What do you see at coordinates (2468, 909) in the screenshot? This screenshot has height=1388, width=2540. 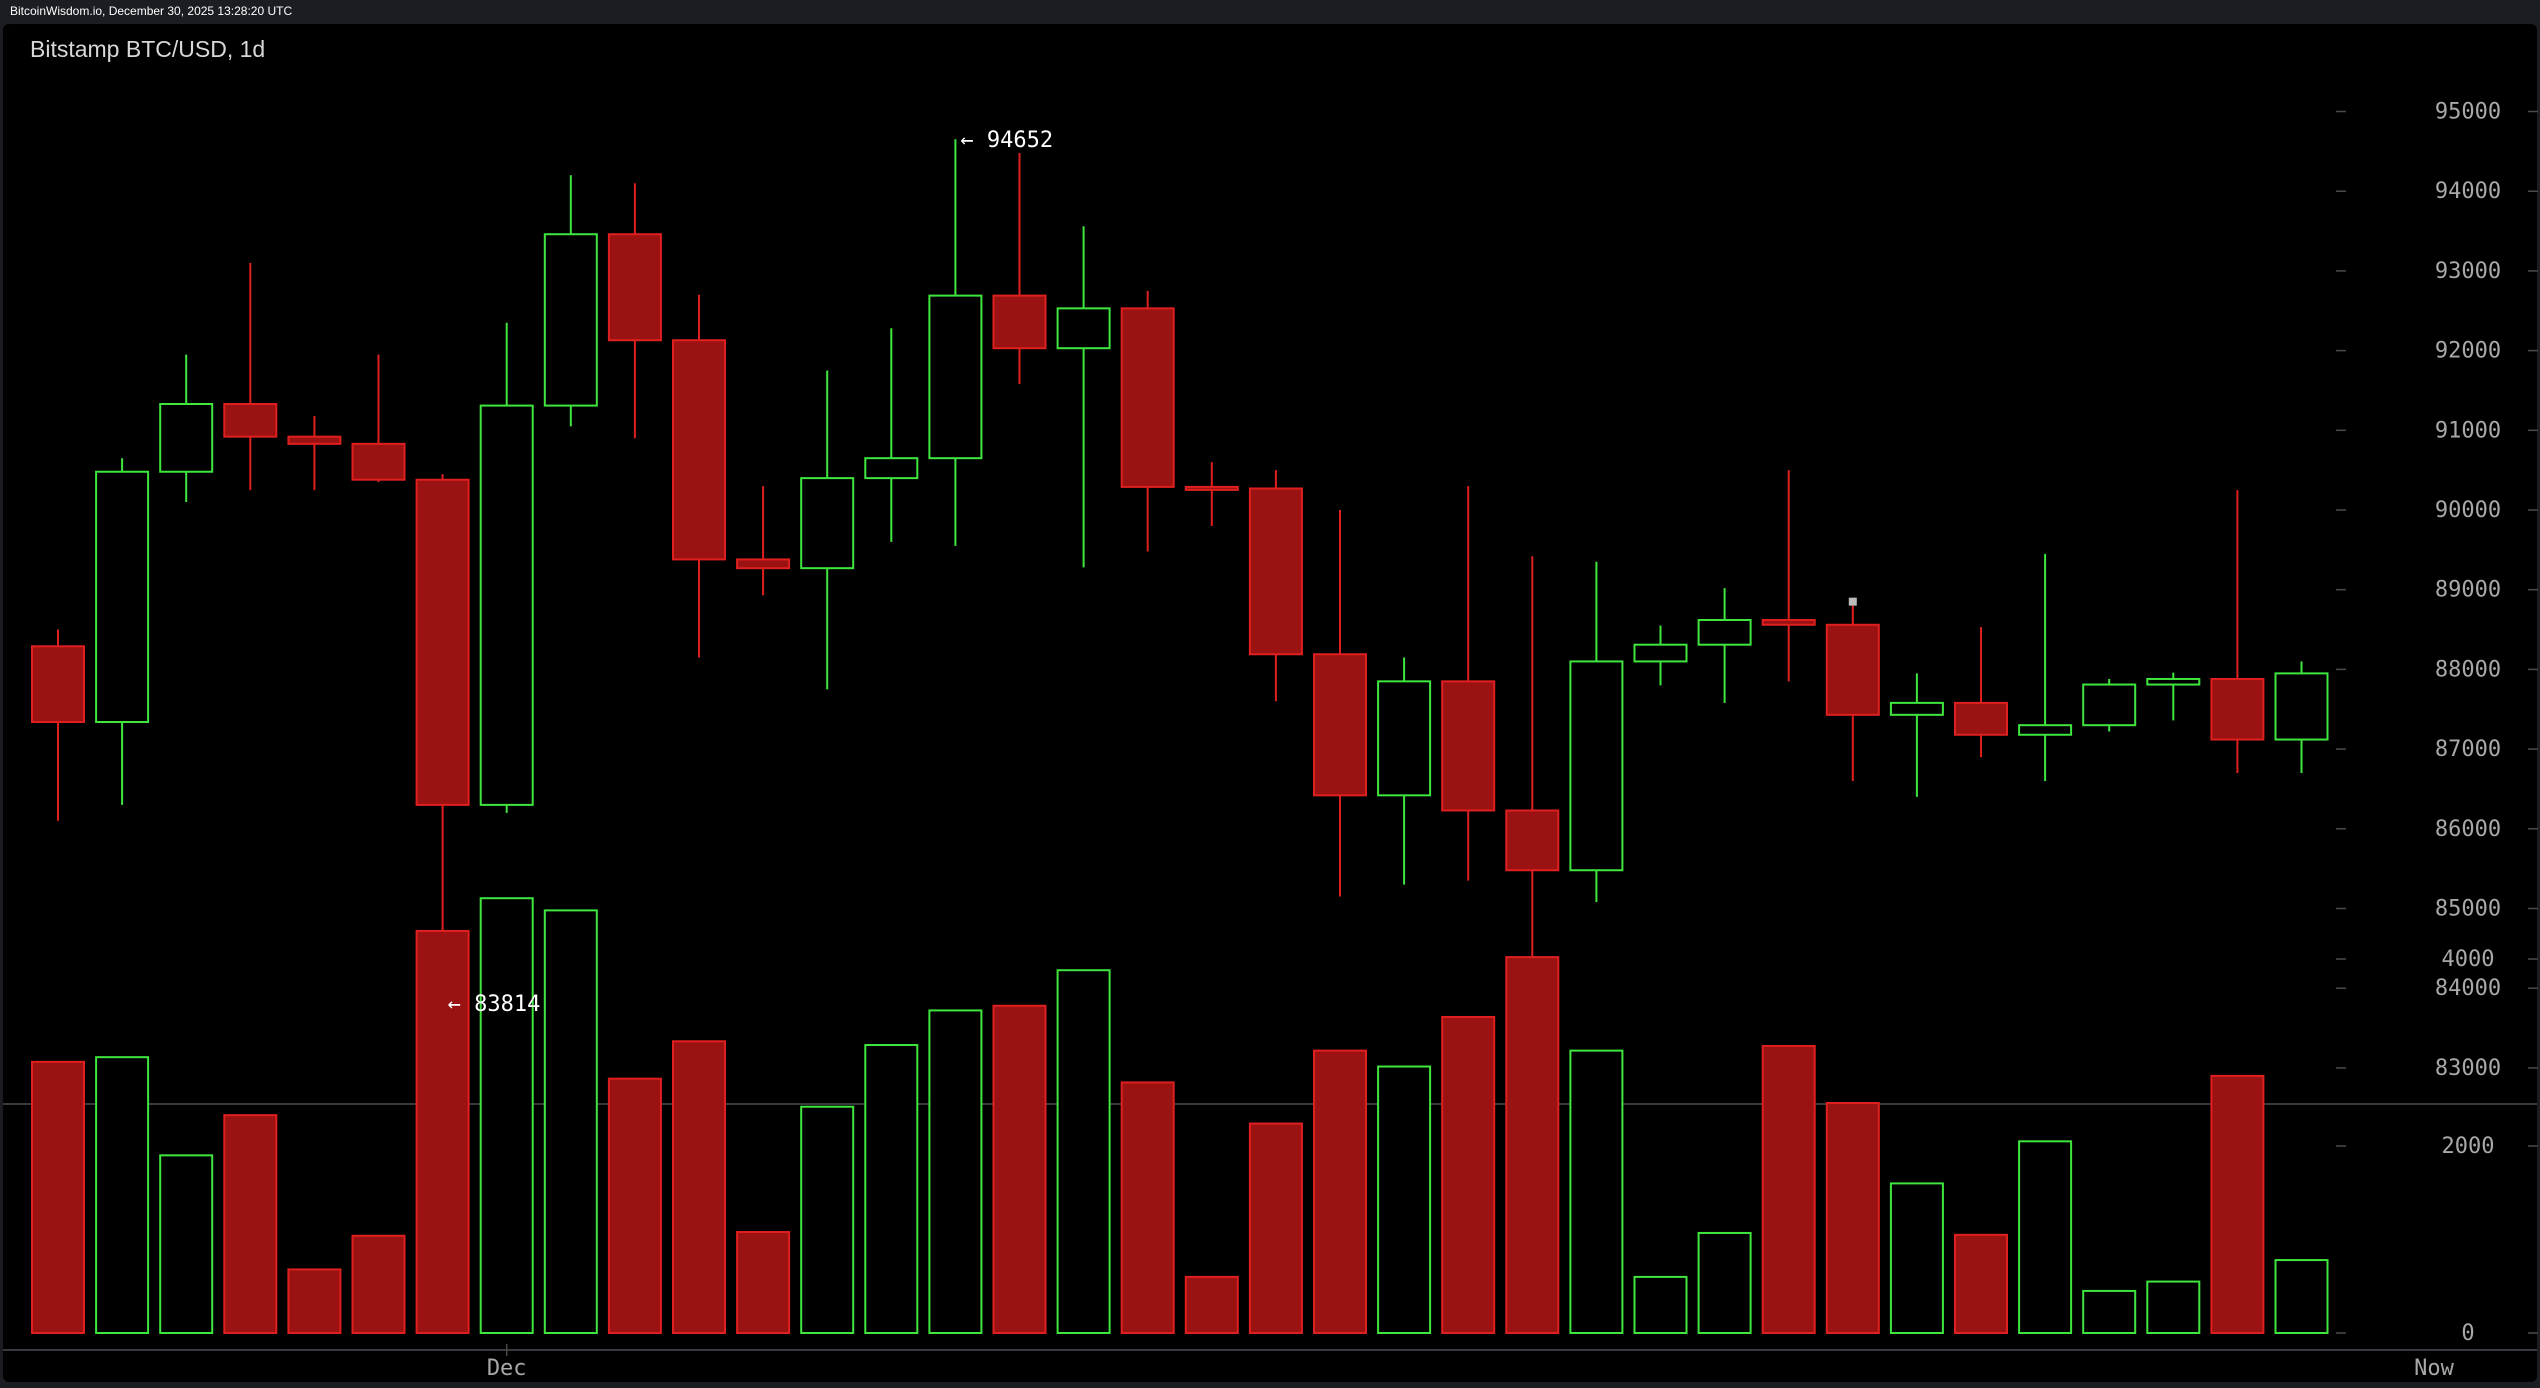 I see `price-tick-label: 85000` at bounding box center [2468, 909].